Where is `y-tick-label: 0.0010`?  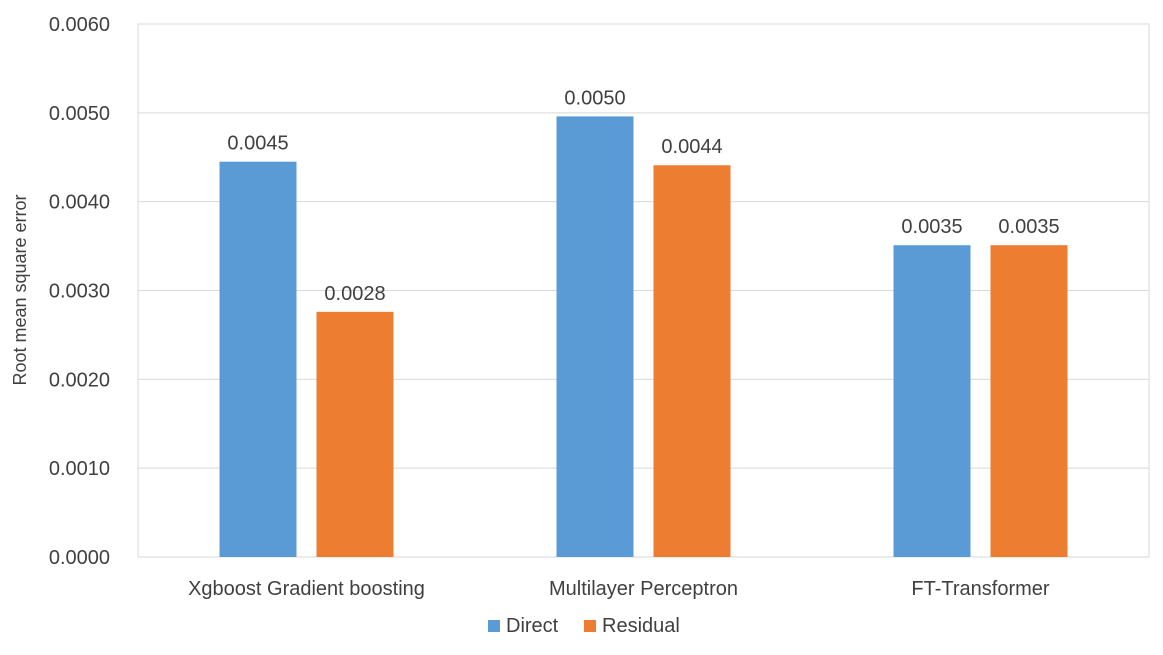 y-tick-label: 0.0010 is located at coordinates (79, 469).